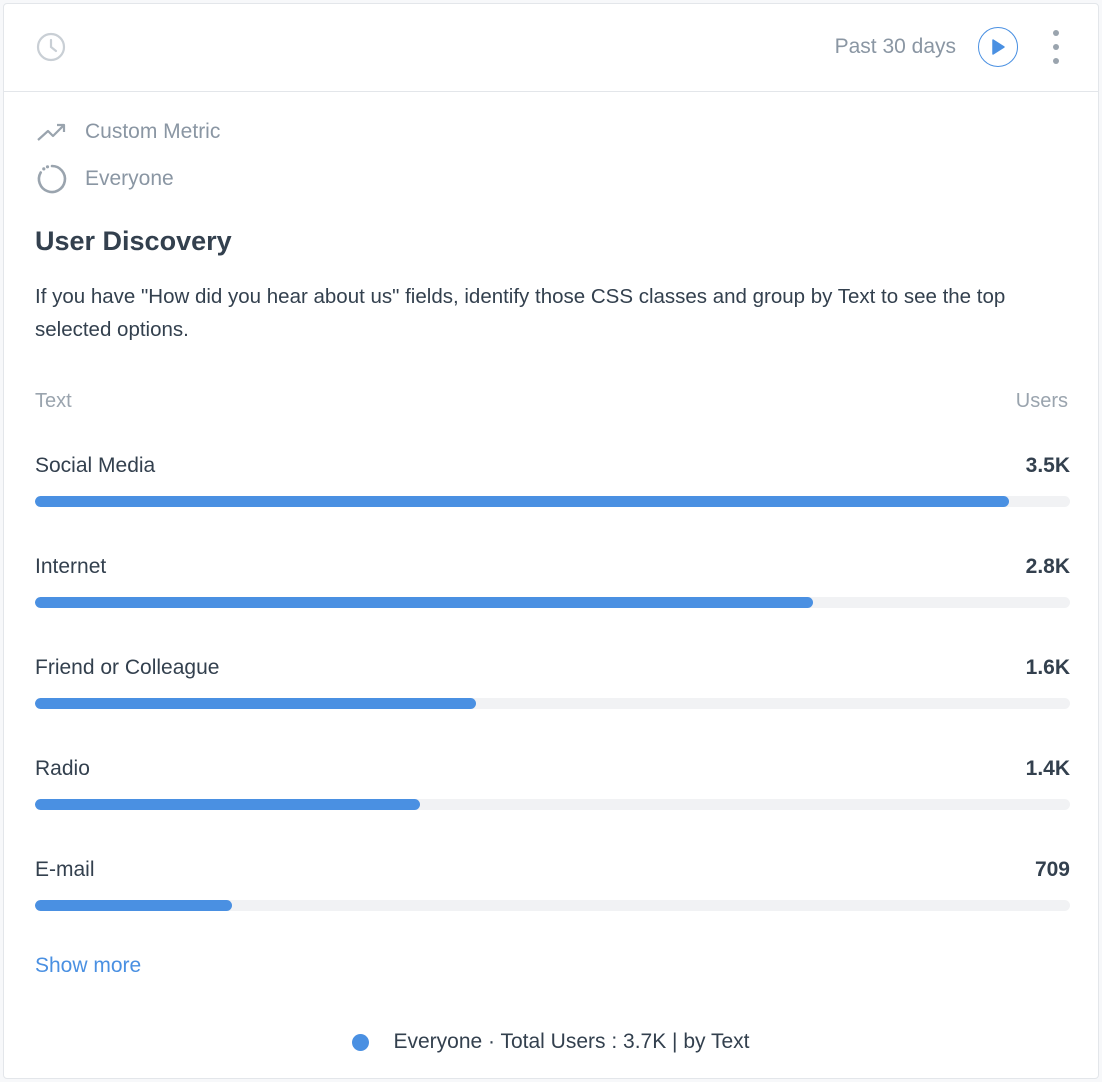  I want to click on row-value: 1.4K, so click(1047, 768).